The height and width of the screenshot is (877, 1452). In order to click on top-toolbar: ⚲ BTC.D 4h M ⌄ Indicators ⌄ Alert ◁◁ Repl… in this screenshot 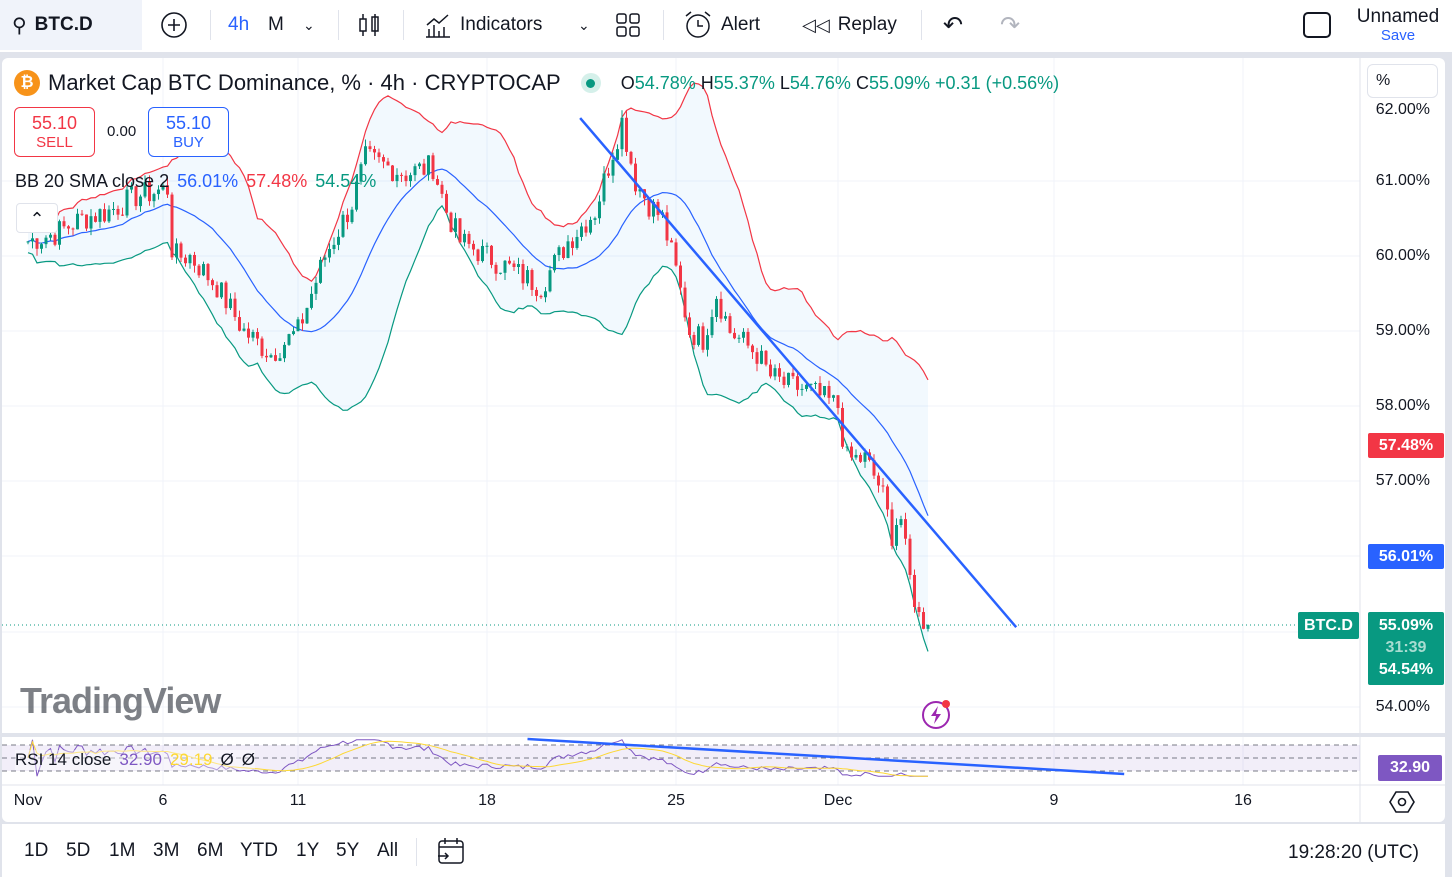, I will do `click(726, 26)`.